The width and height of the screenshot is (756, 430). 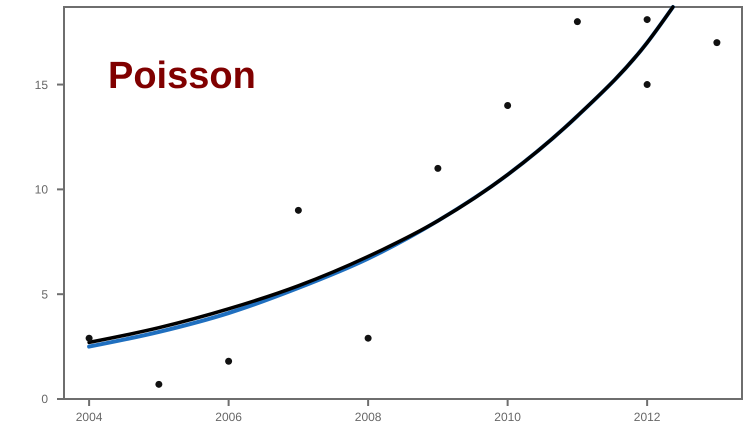 I want to click on x-tick-label: 2008, so click(x=368, y=417).